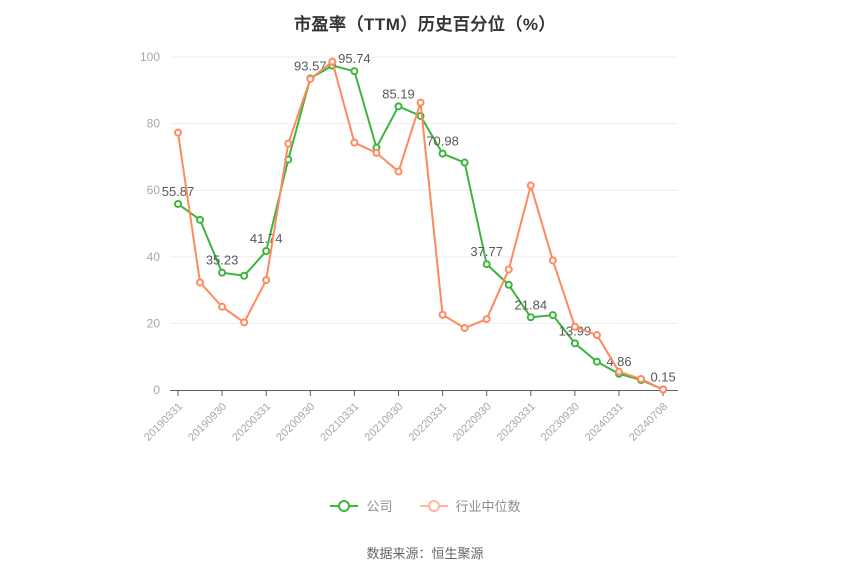 The width and height of the screenshot is (850, 575). Describe the element at coordinates (344, 505) in the screenshot. I see `company-line-marker-icon` at that location.